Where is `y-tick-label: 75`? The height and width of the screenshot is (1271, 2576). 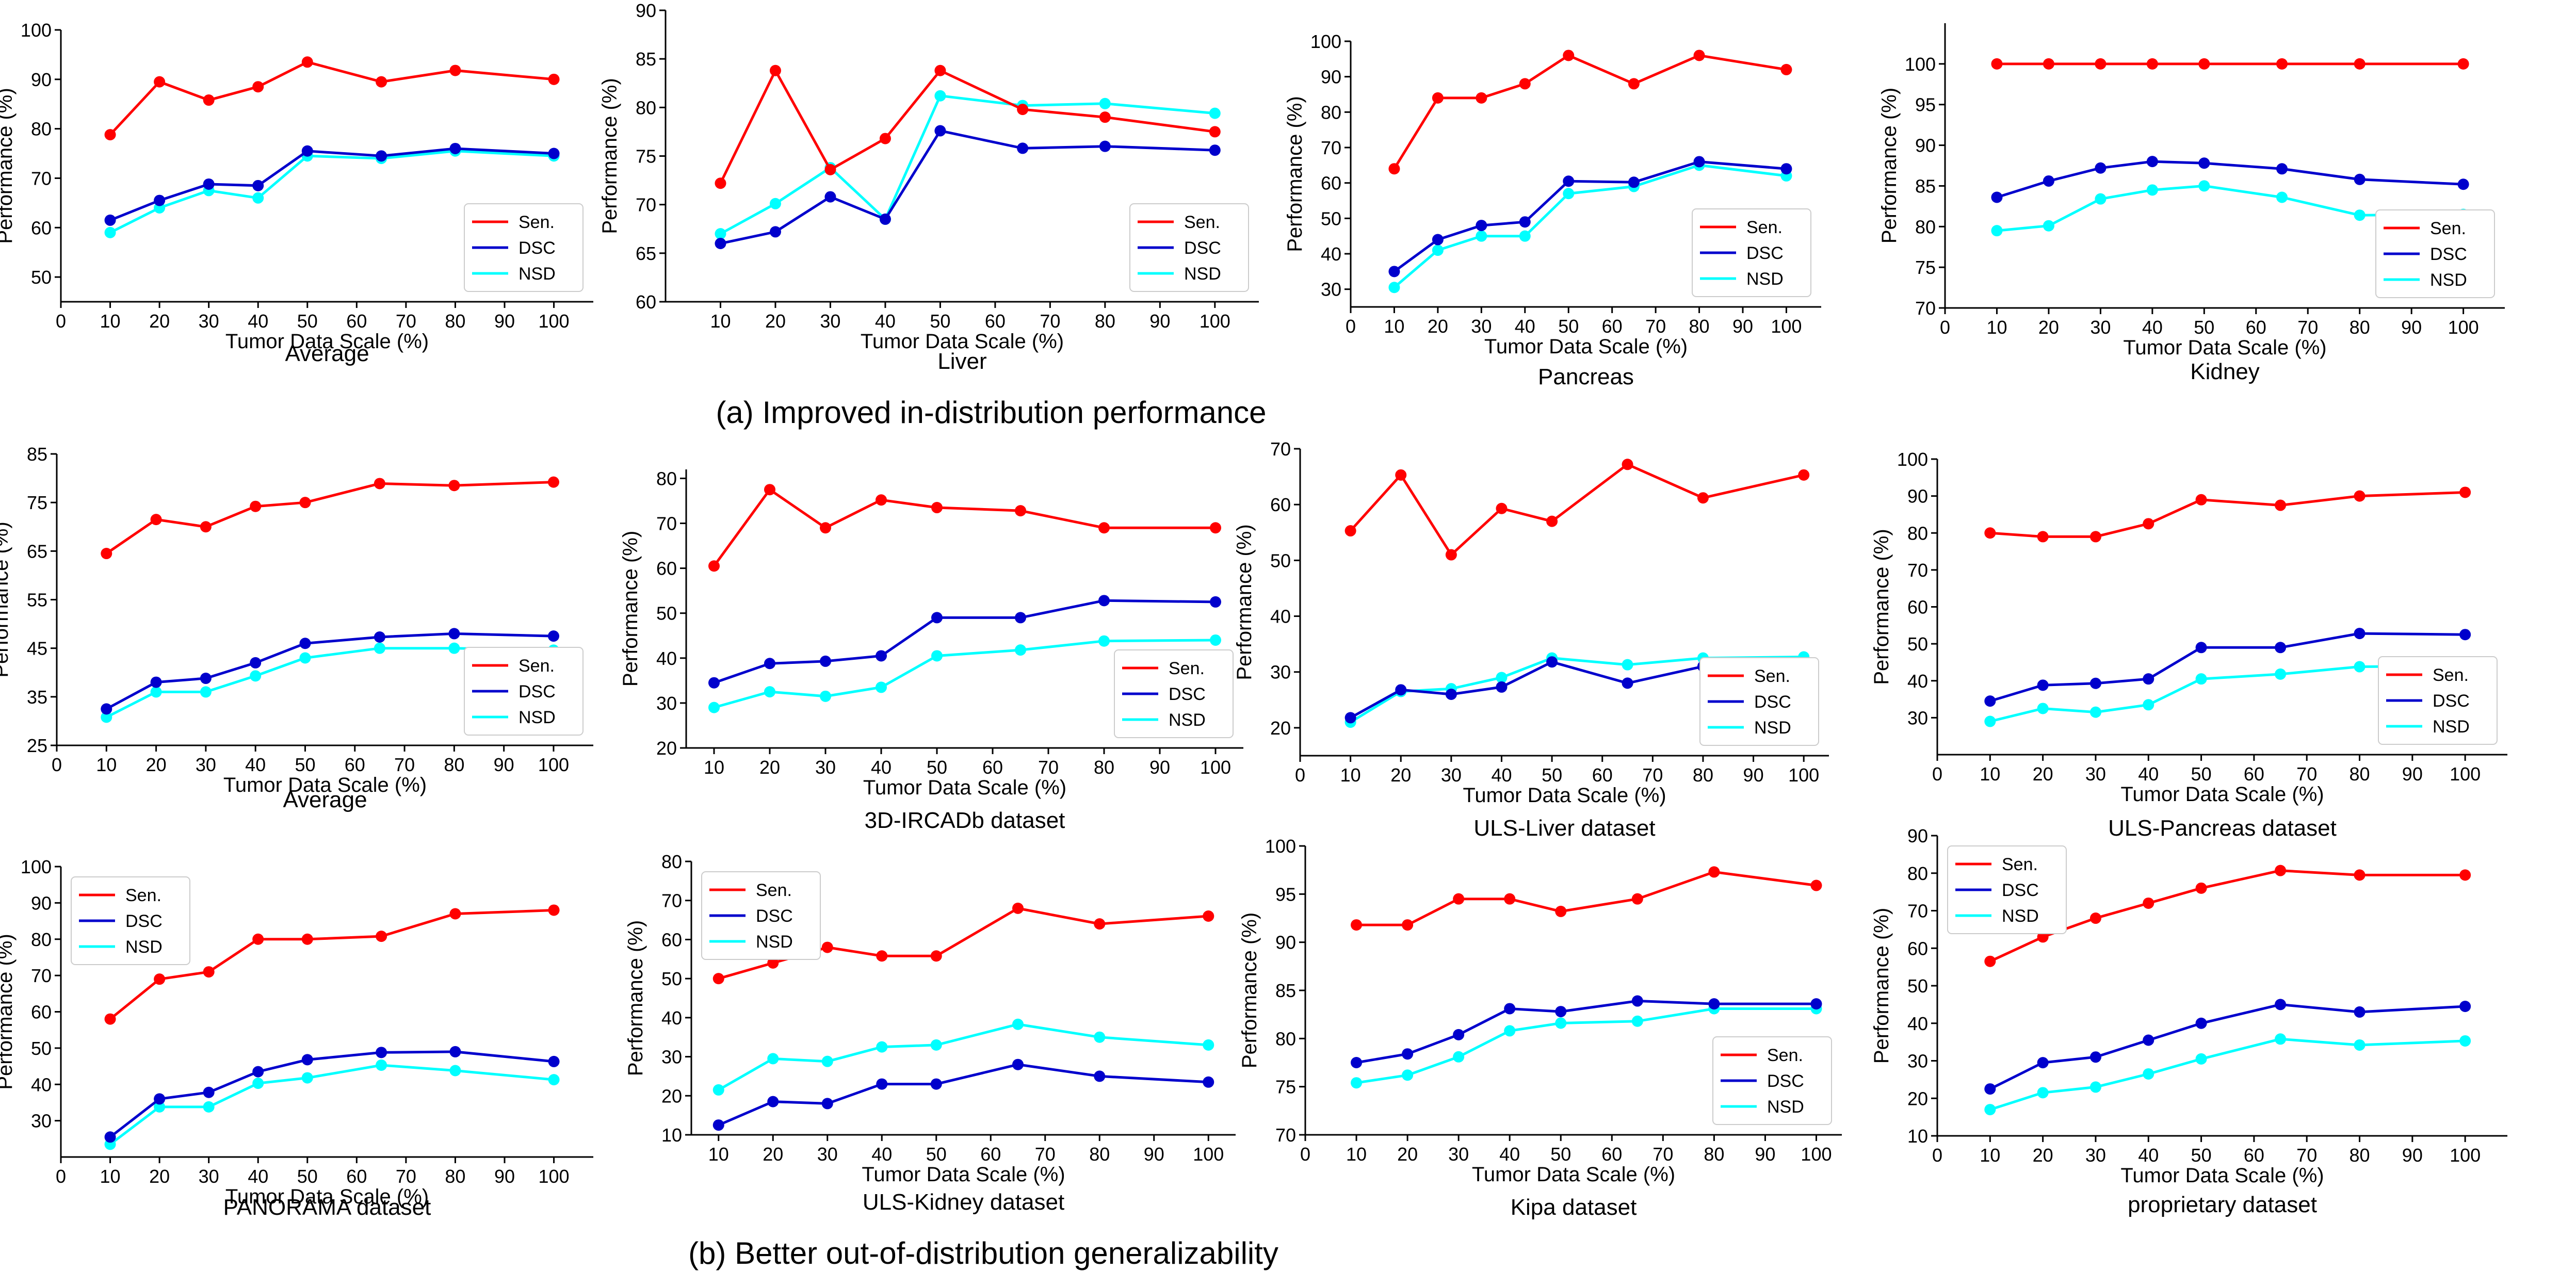
y-tick-label: 75 is located at coordinates (646, 156).